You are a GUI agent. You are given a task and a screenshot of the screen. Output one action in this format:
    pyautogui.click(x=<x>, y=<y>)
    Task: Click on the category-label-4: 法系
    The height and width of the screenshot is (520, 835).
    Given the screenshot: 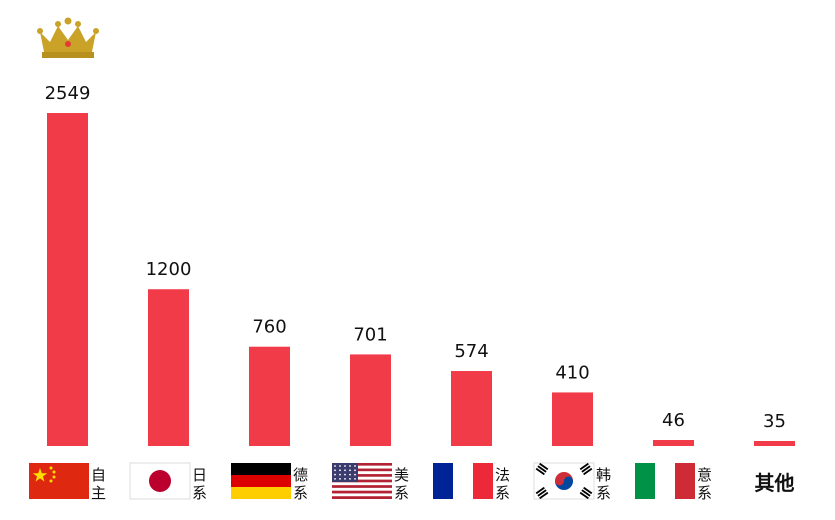 What is the action you would take?
    pyautogui.click(x=502, y=484)
    